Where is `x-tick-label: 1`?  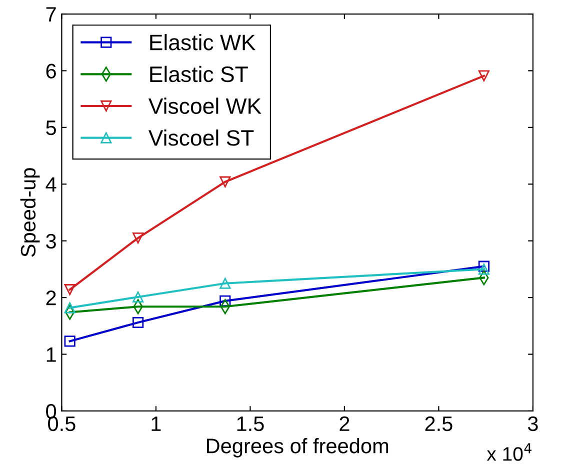 x-tick-label: 1 is located at coordinates (156, 423).